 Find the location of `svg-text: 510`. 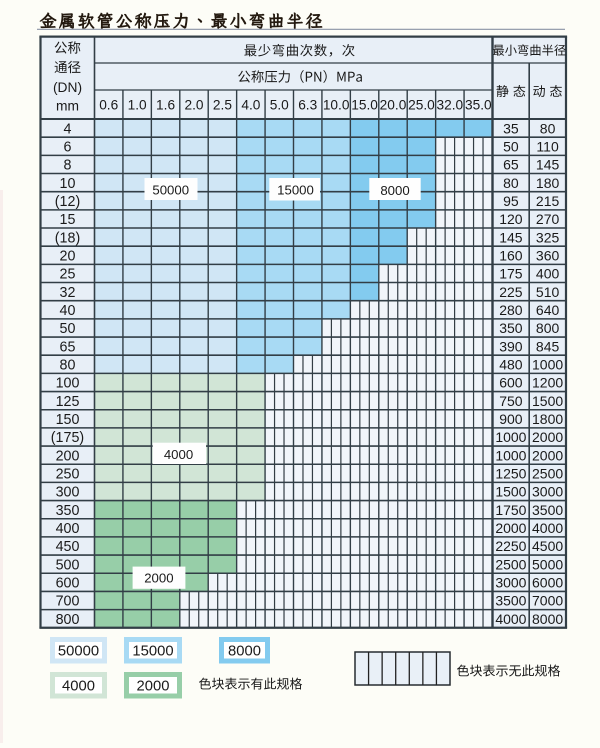

svg-text: 510 is located at coordinates (548, 292).